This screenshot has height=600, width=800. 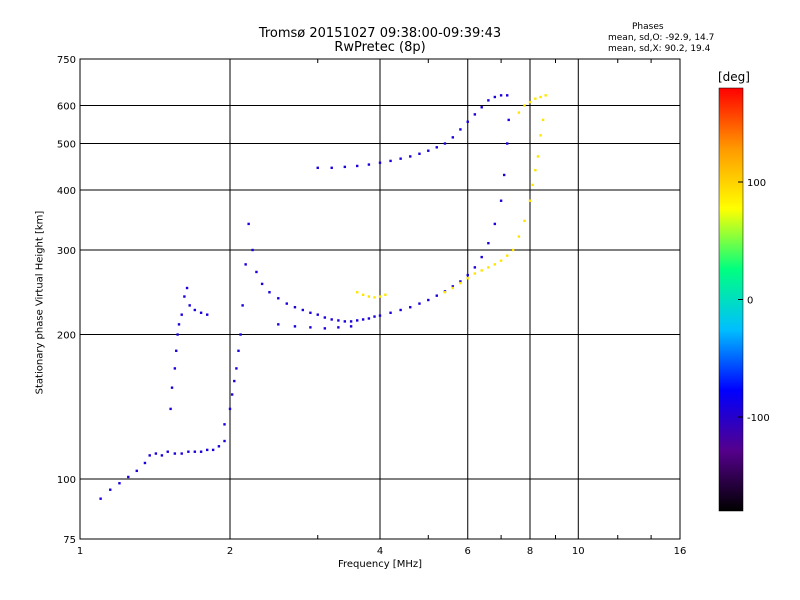 I want to click on x-tick-label: 2, so click(x=230, y=551).